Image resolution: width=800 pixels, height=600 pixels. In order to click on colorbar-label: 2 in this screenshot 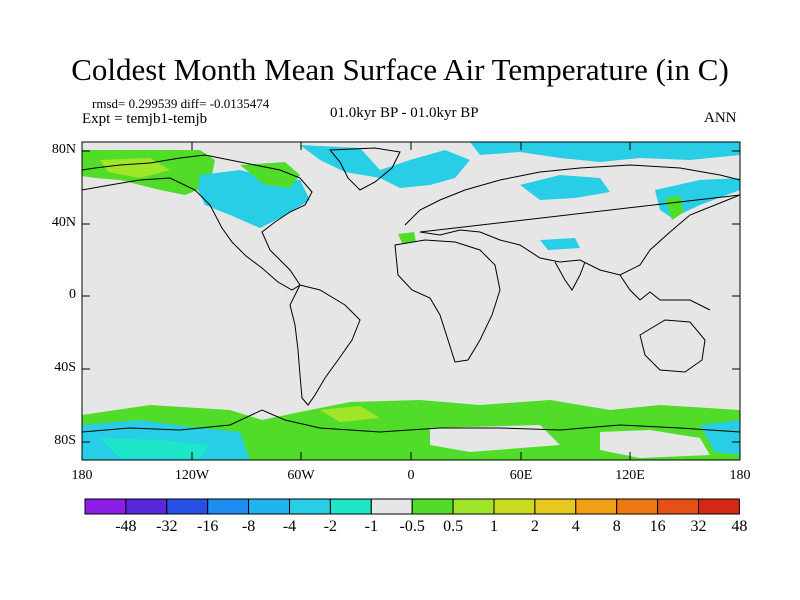, I will do `click(534, 526)`.